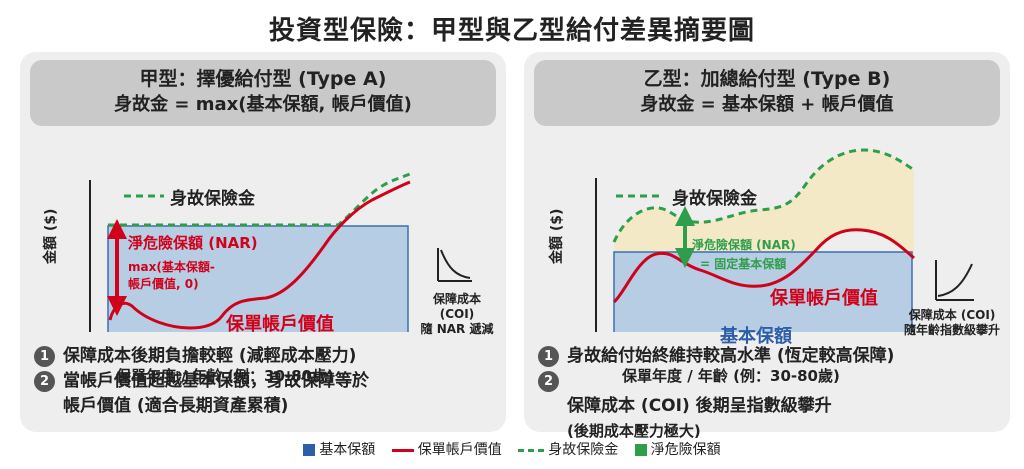  What do you see at coordinates (531, 450) in the screenshot?
I see `legend-swatch-death-benefit` at bounding box center [531, 450].